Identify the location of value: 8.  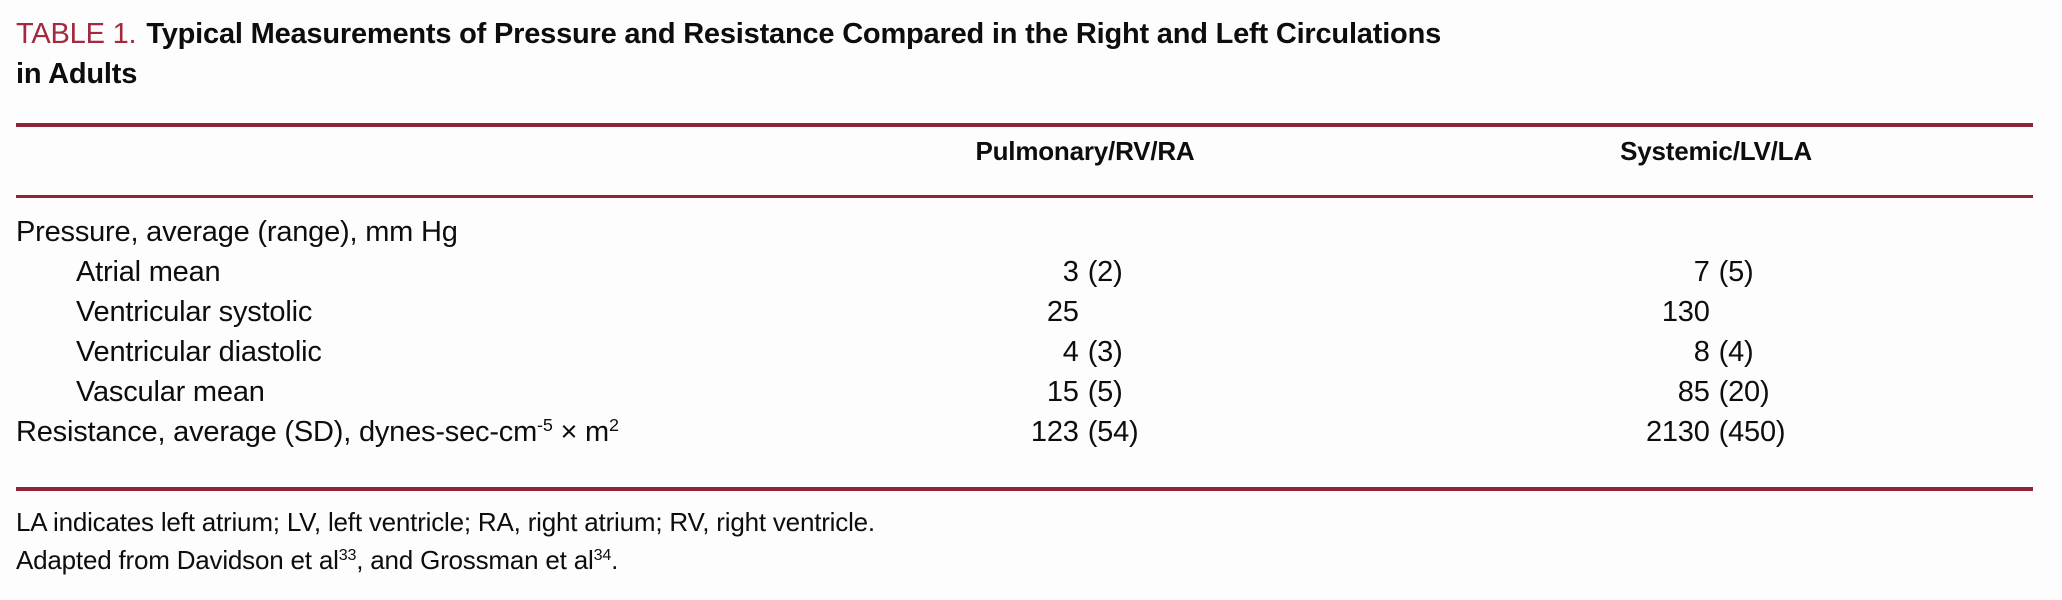
(1701, 352).